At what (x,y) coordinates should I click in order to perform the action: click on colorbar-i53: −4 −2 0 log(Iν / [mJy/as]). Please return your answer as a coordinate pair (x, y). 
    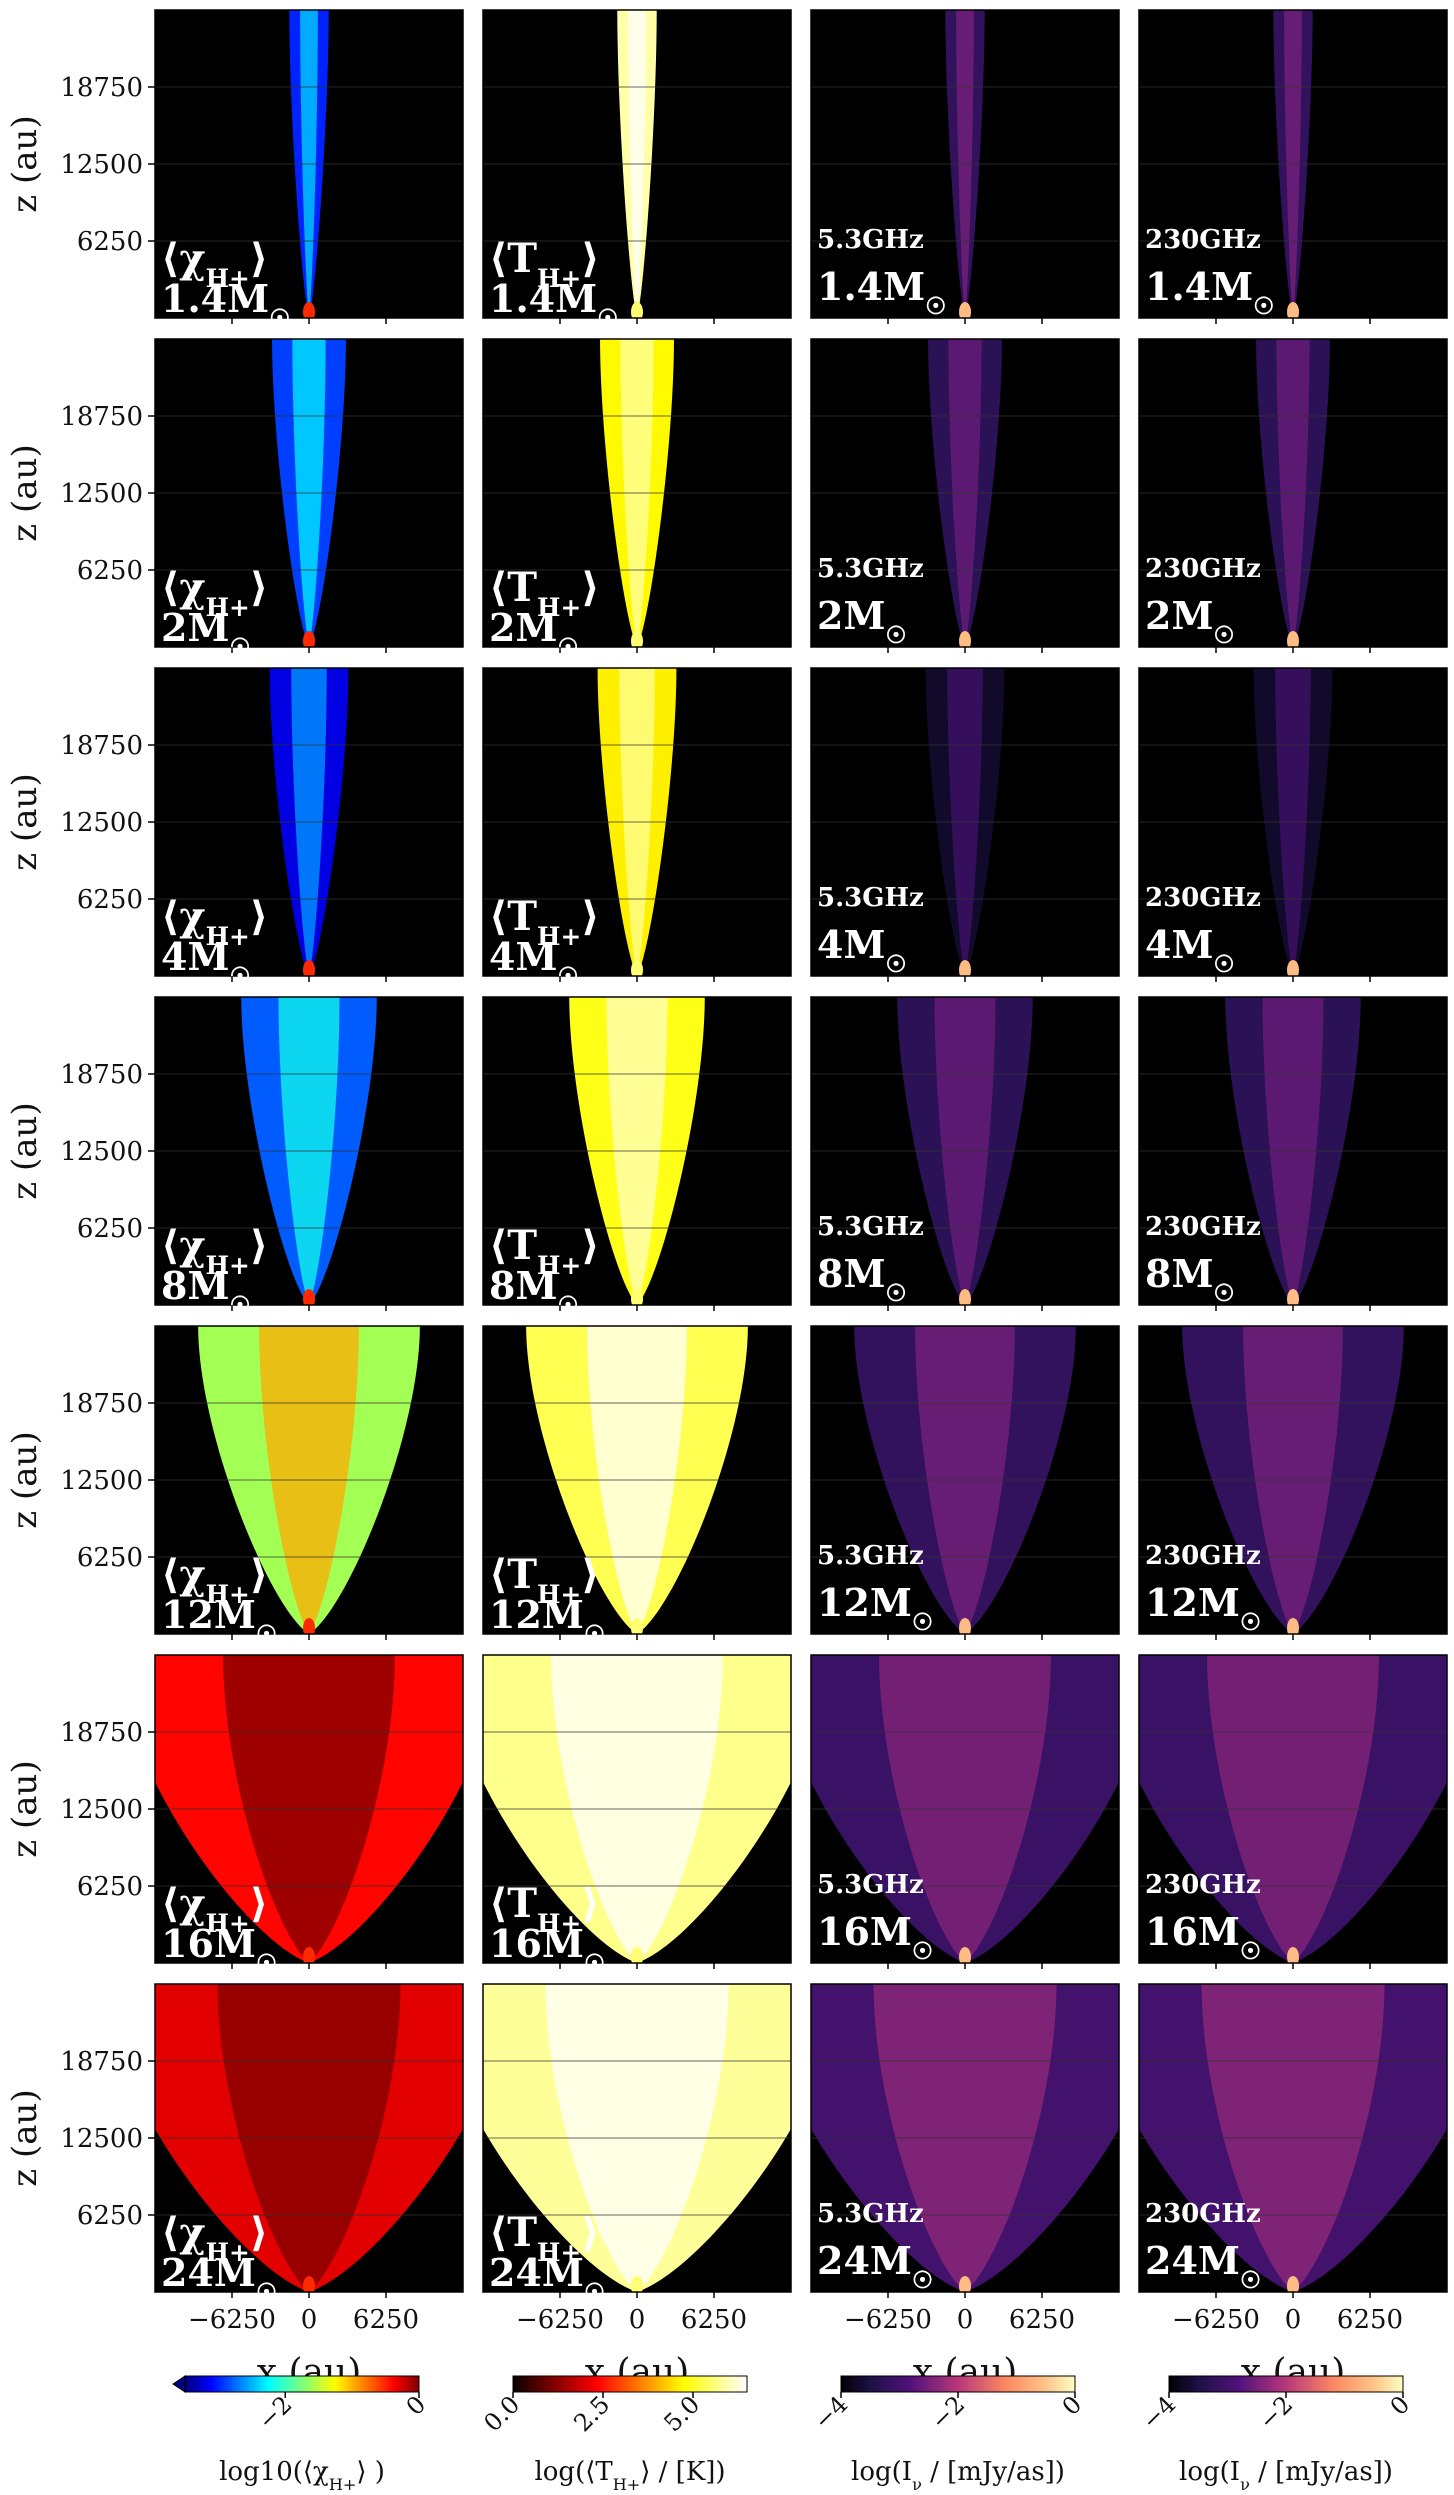
    Looking at the image, I should click on (948, 2434).